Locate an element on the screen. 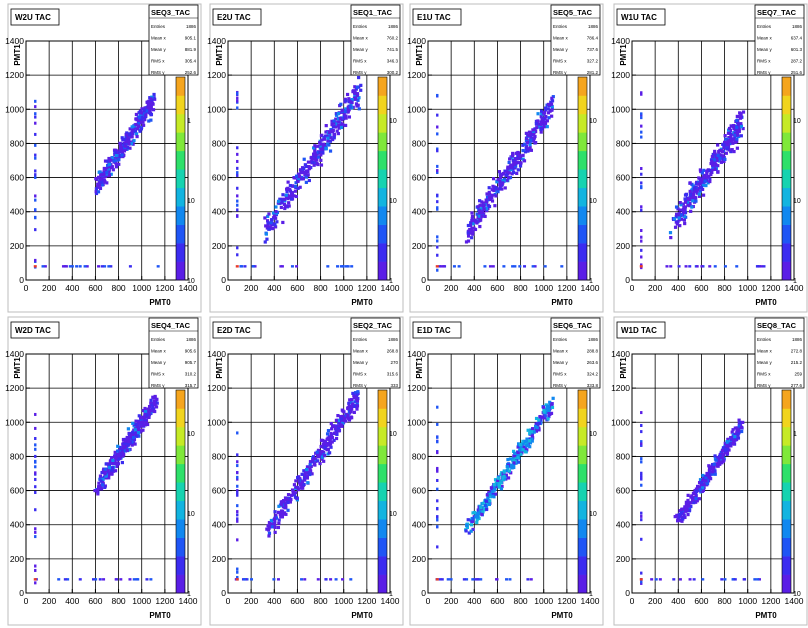 The height and width of the screenshot is (628, 808). stats-value: 346.3 is located at coordinates (393, 61).